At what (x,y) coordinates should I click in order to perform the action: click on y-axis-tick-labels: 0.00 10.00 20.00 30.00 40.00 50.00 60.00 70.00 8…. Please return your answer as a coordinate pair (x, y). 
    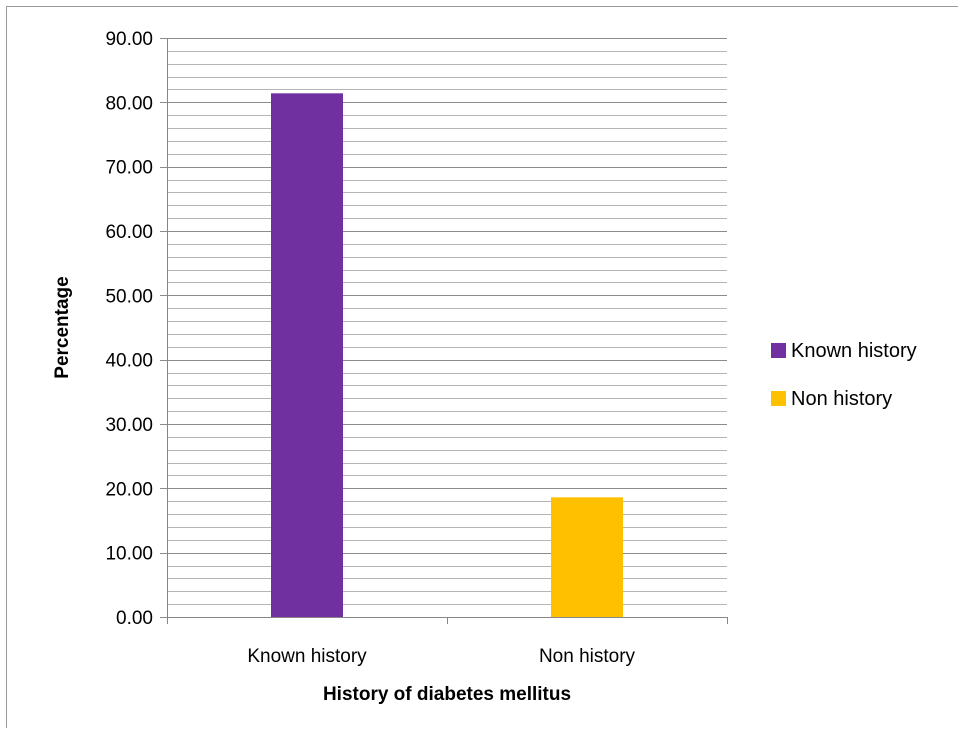
    Looking at the image, I should click on (129, 329).